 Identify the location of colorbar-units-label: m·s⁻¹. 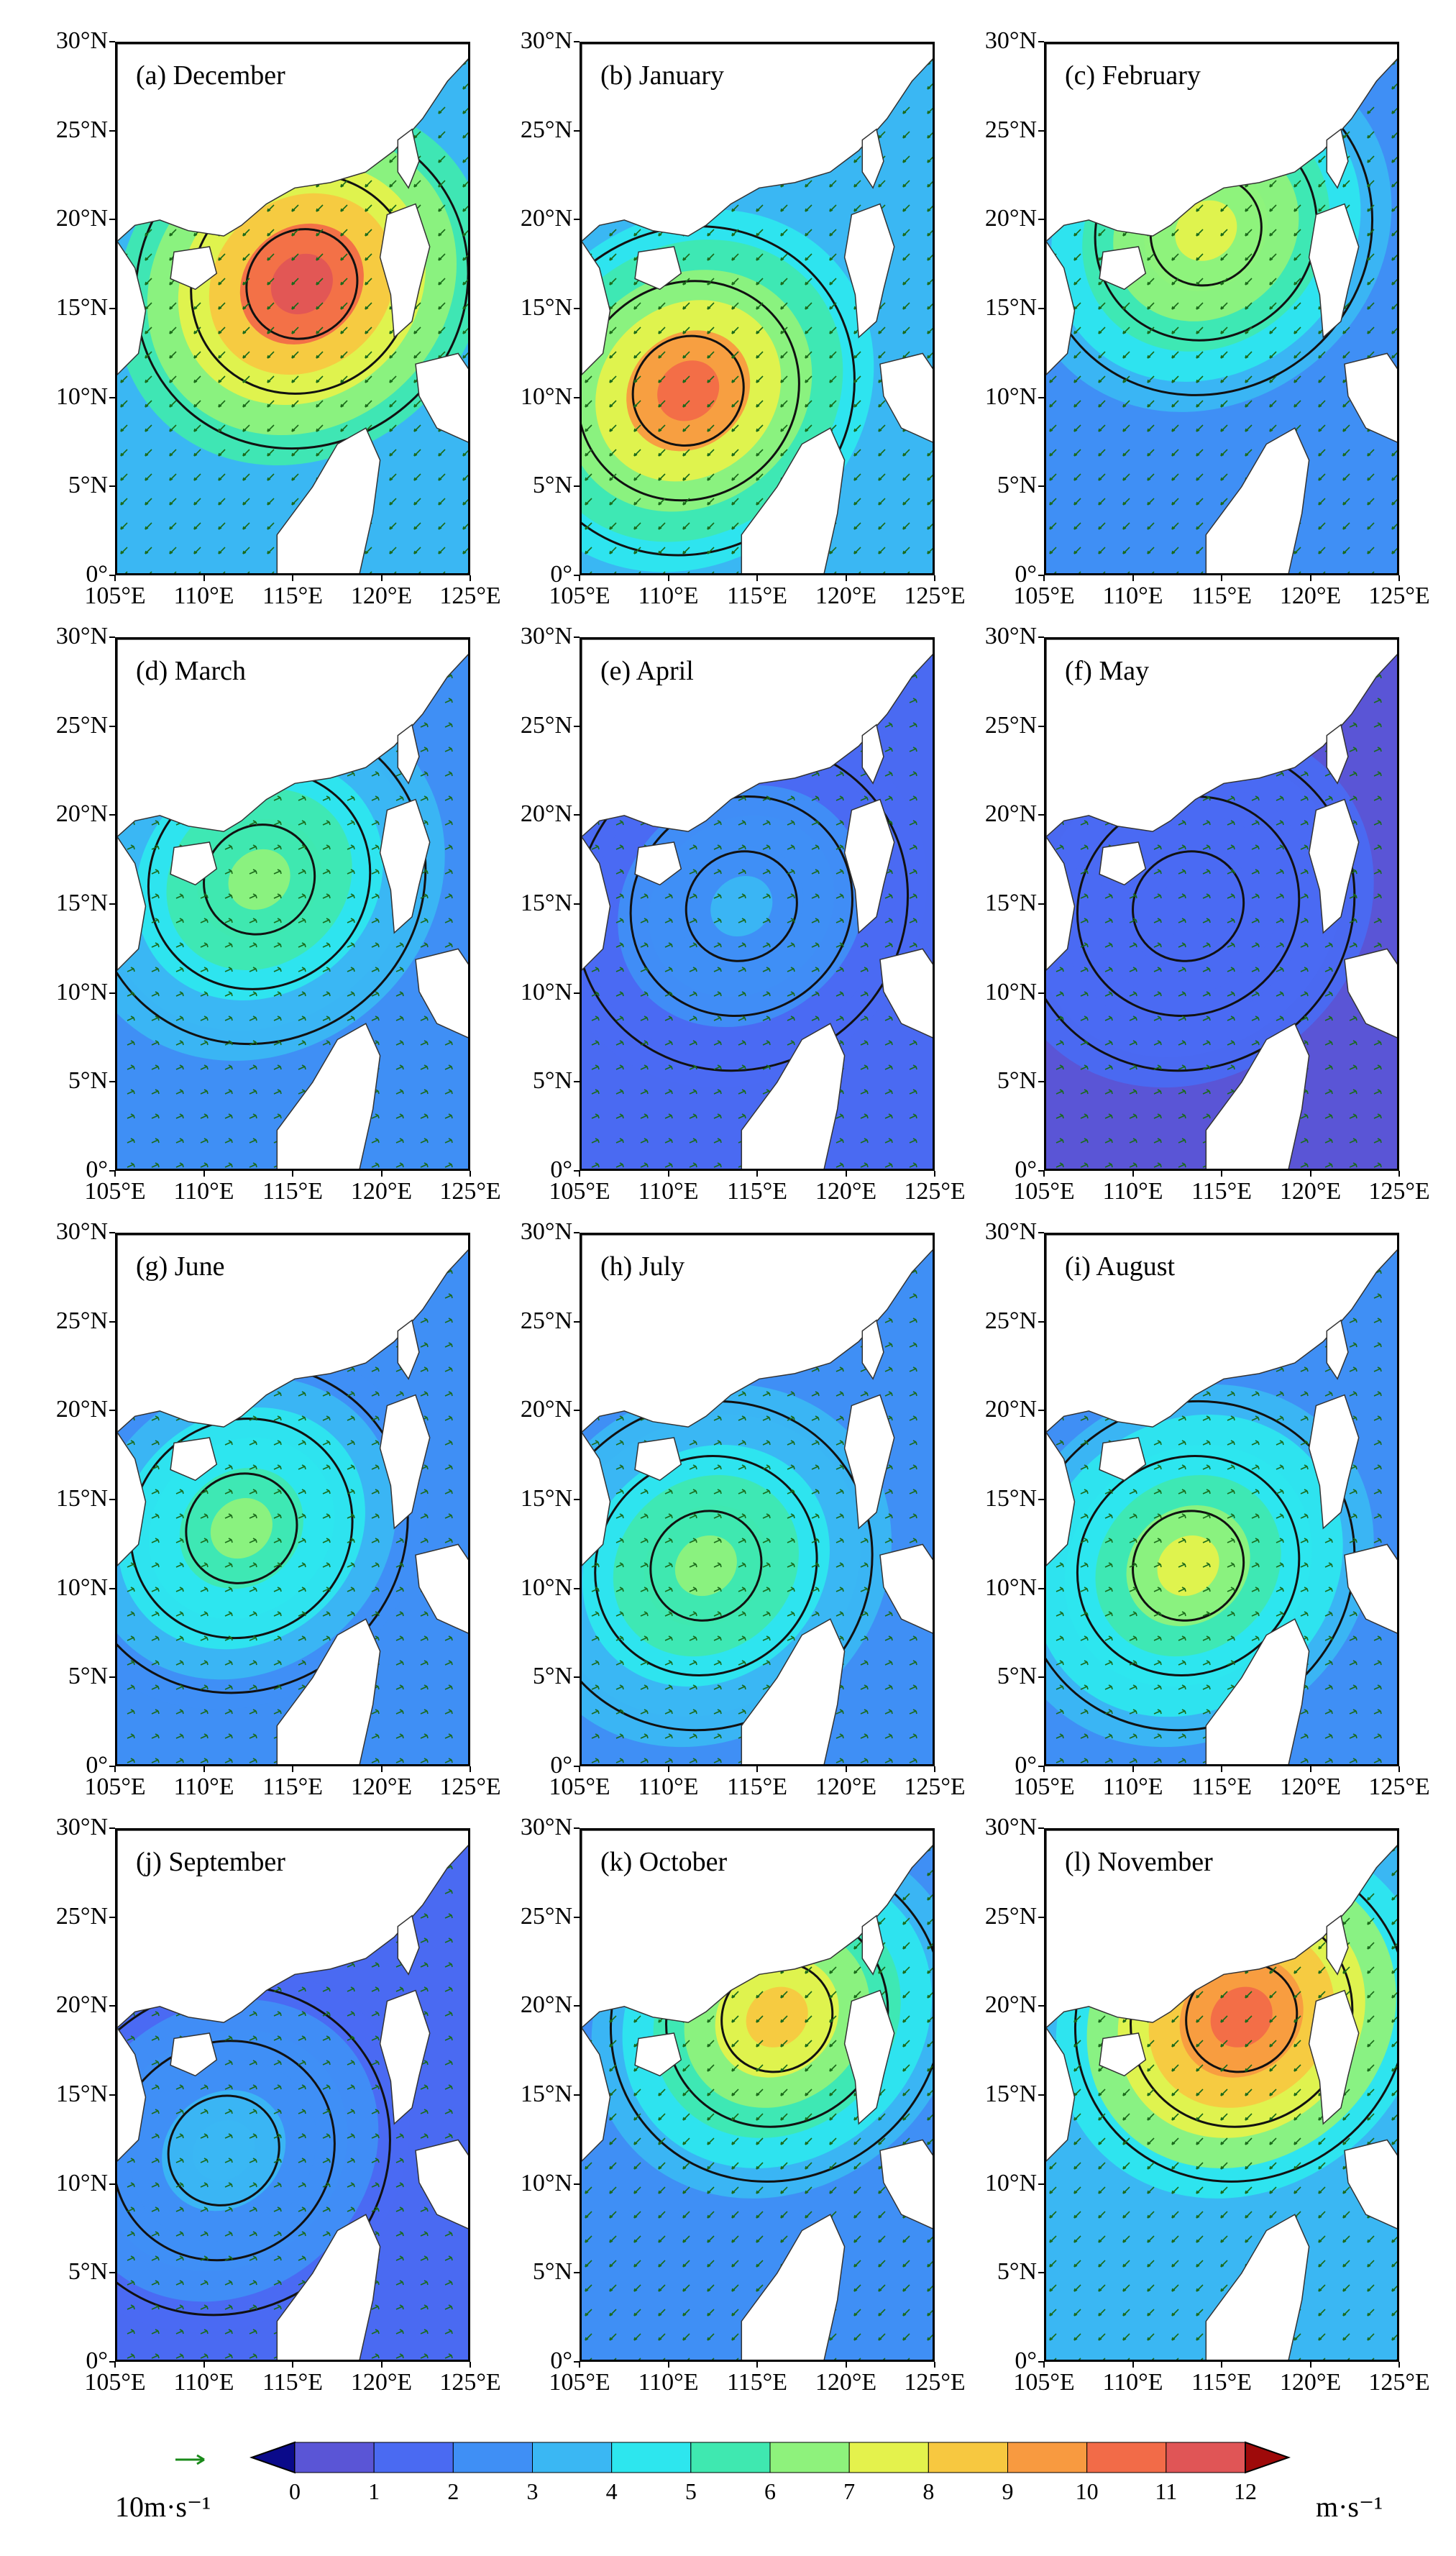
(1349, 2507).